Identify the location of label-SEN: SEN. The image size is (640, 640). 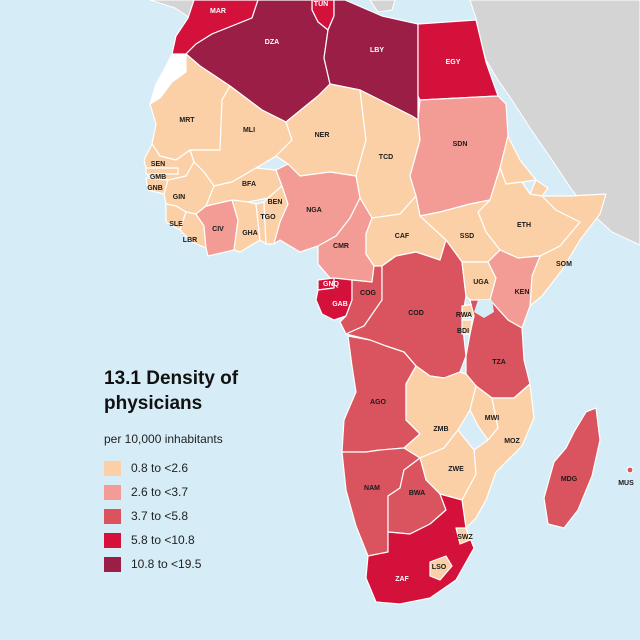
(158, 164).